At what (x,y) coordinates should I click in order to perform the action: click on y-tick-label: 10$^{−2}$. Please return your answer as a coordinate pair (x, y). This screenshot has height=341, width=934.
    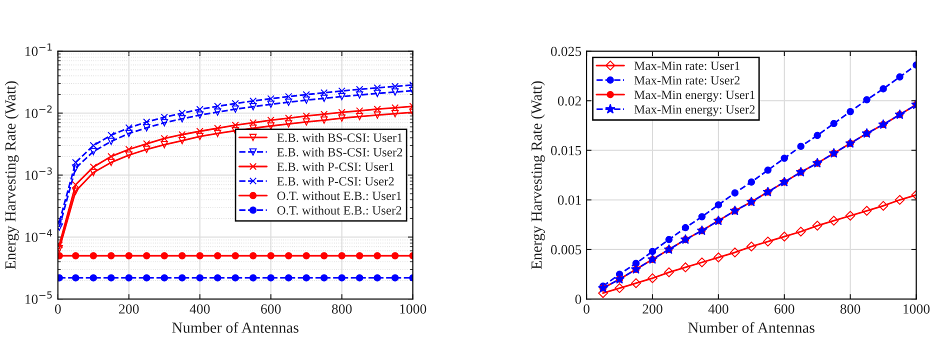
    Looking at the image, I should click on (39, 111).